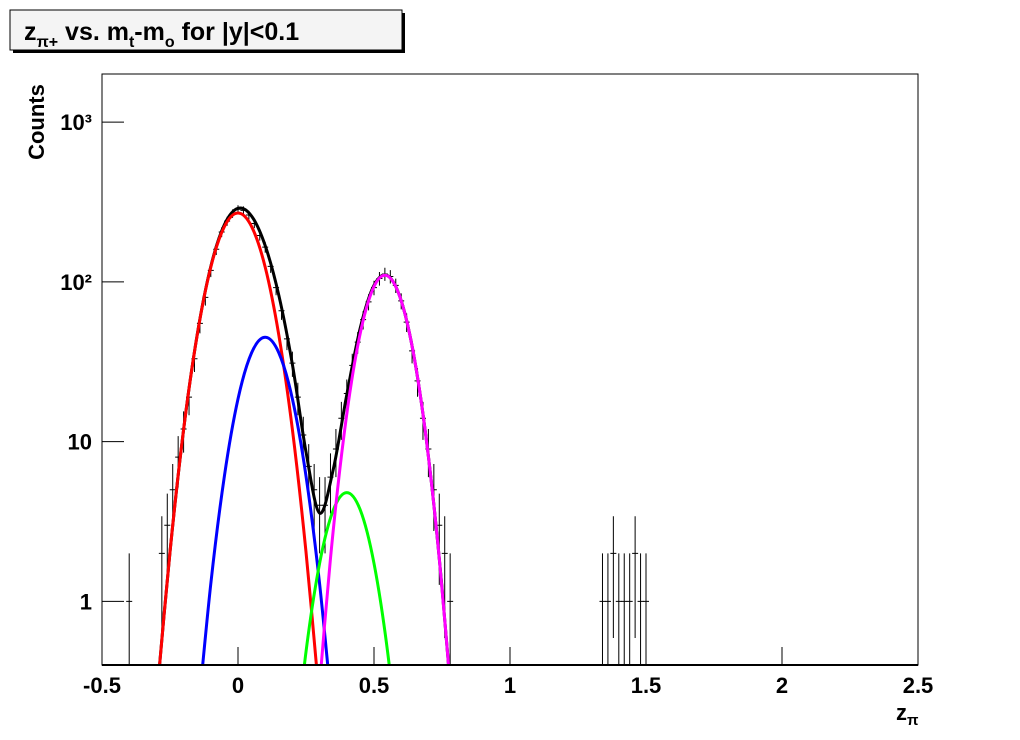 The height and width of the screenshot is (740, 1020). What do you see at coordinates (238, 685) in the screenshot?
I see `x-tick-label: 0` at bounding box center [238, 685].